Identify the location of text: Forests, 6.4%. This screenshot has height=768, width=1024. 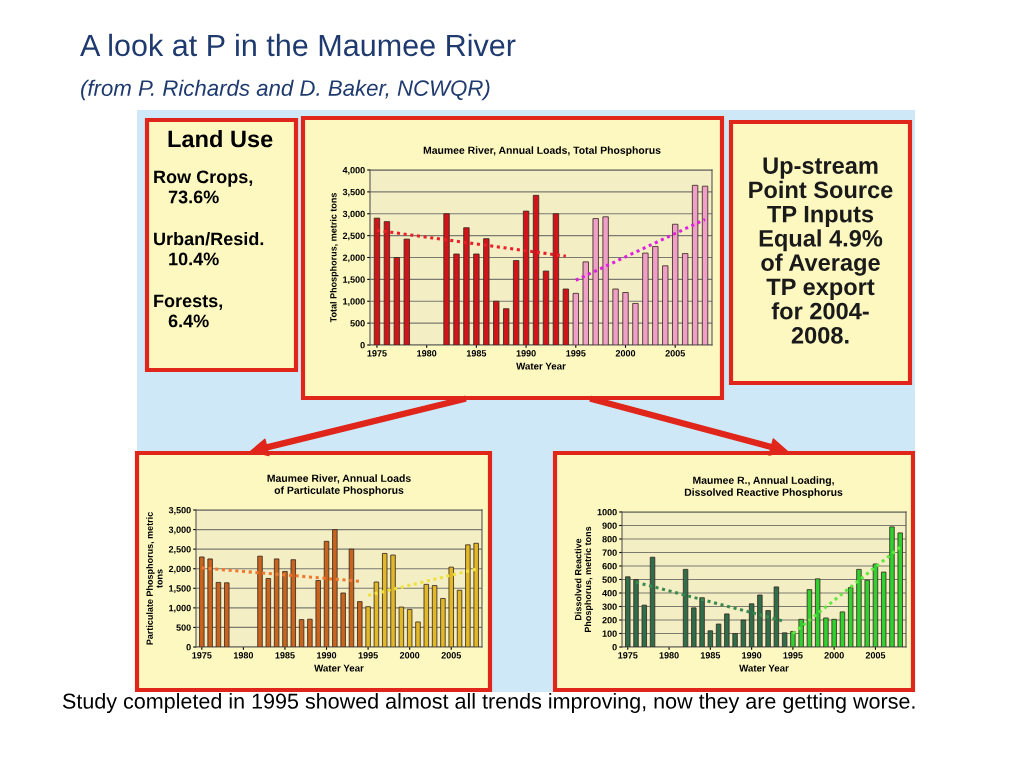
(188, 311).